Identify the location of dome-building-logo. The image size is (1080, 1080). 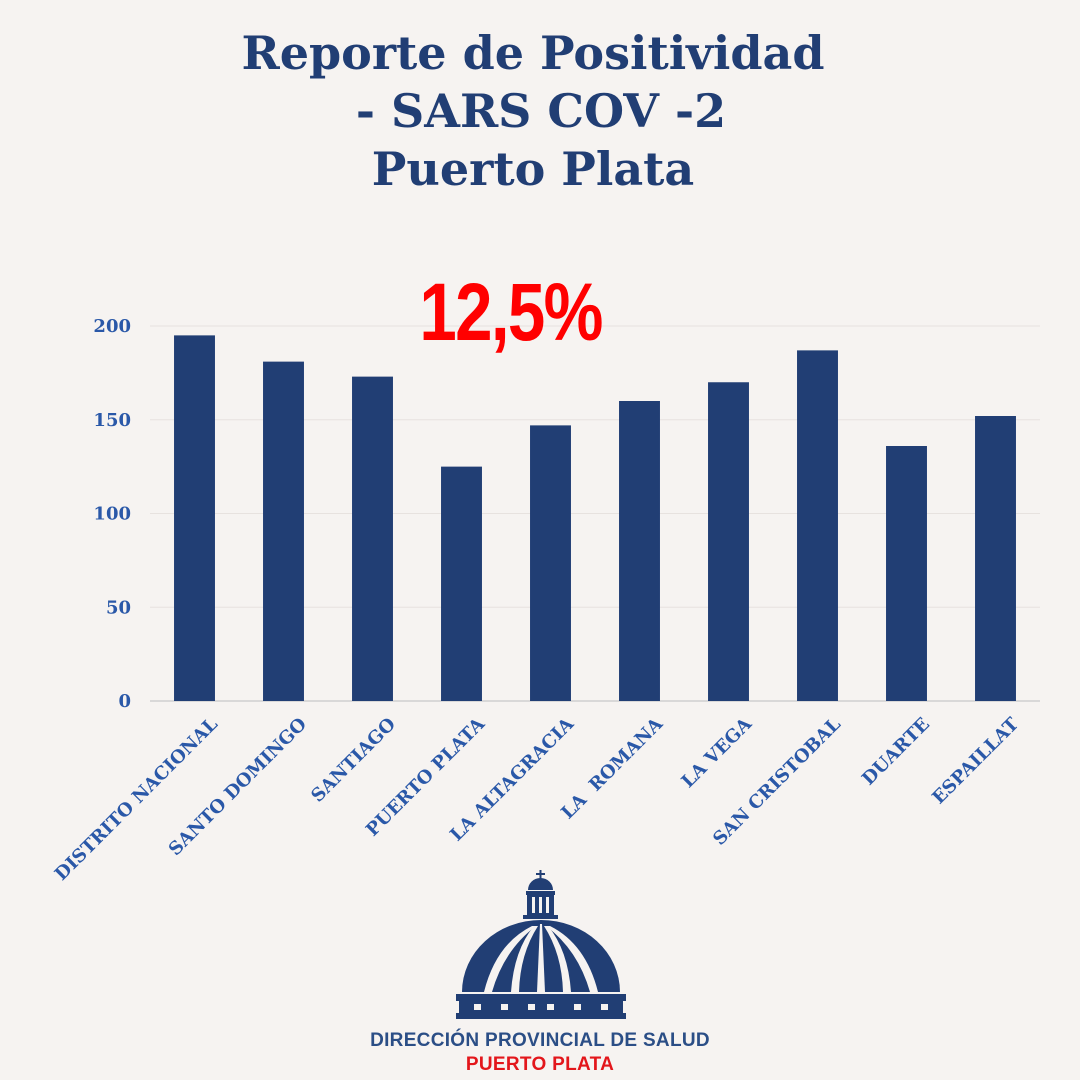
(541, 944).